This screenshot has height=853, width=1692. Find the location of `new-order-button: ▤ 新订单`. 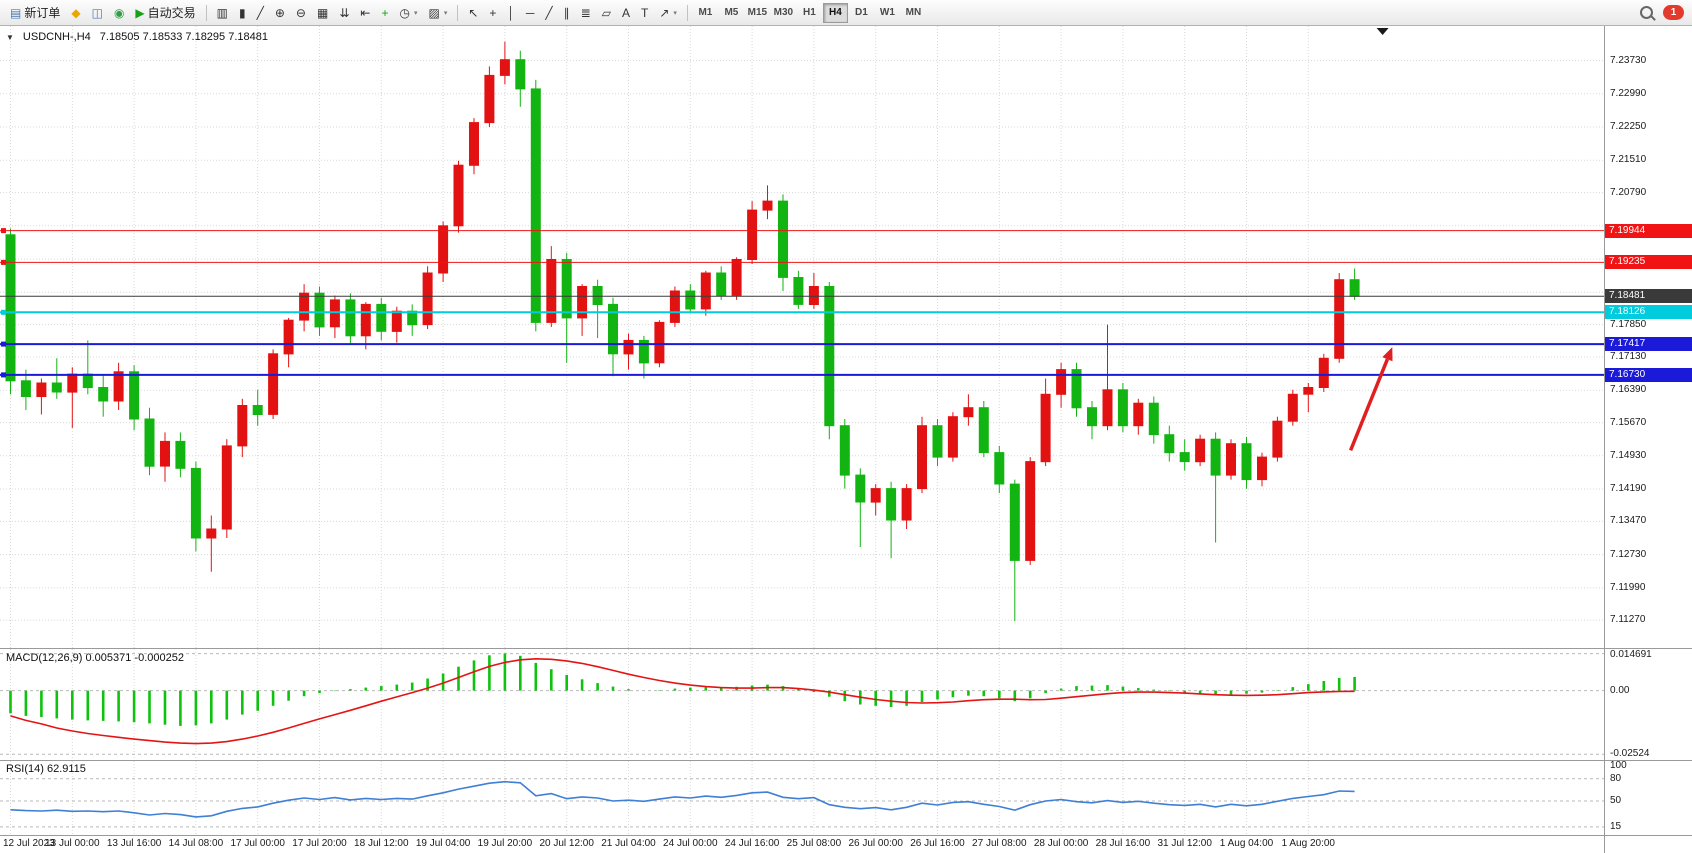

new-order-button: ▤ 新订单 is located at coordinates (35, 13).